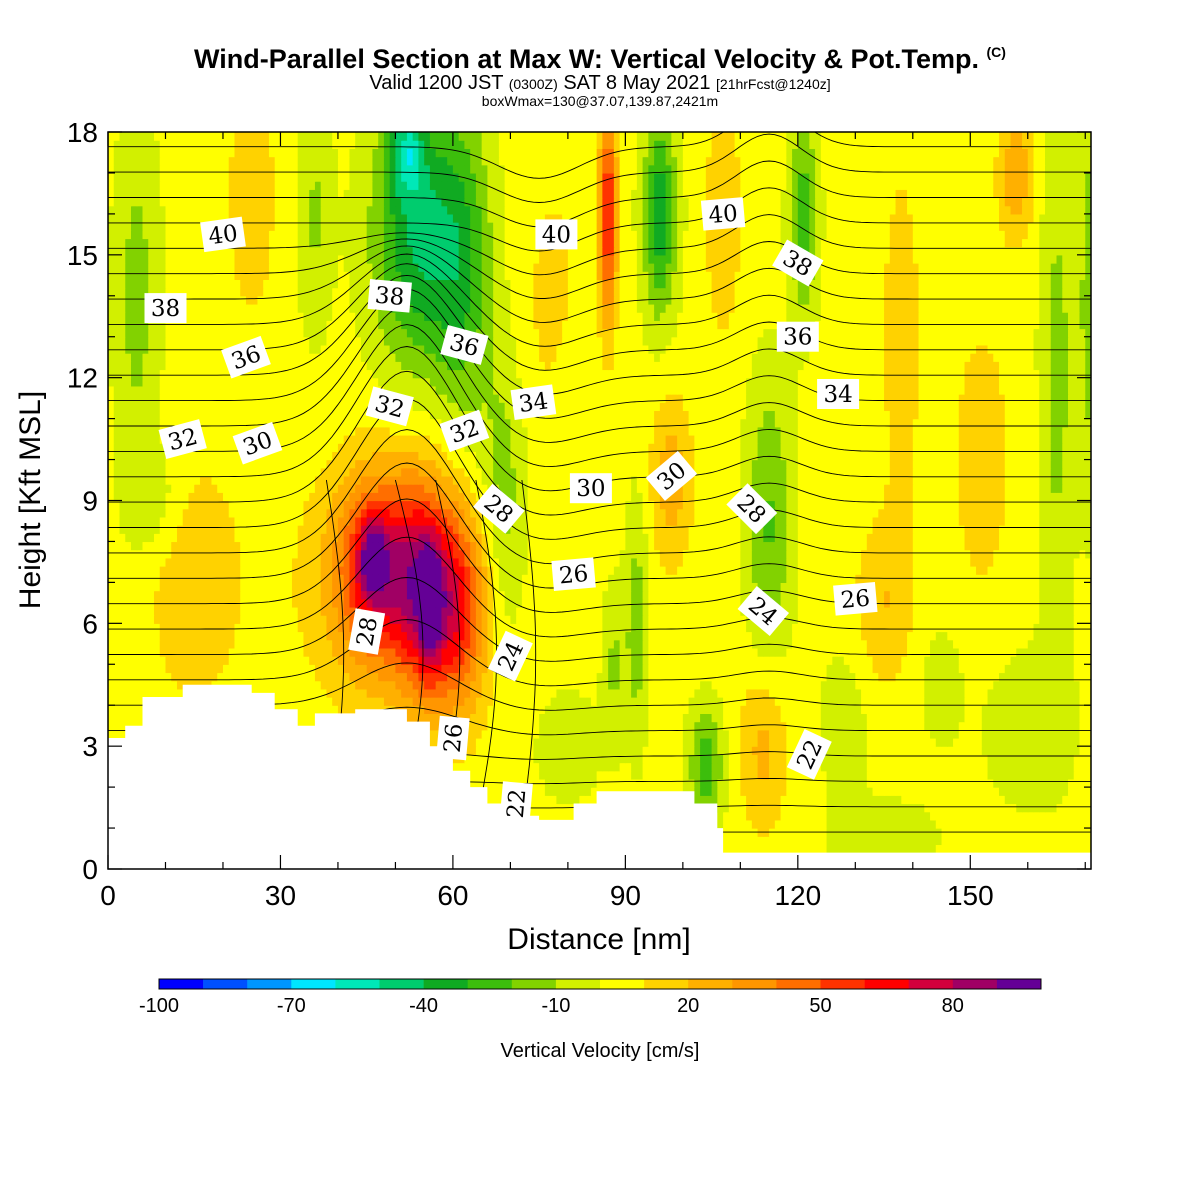 The width and height of the screenshot is (1200, 1200). I want to click on forecast-info: [21hrFcst@1240z], so click(773, 84).